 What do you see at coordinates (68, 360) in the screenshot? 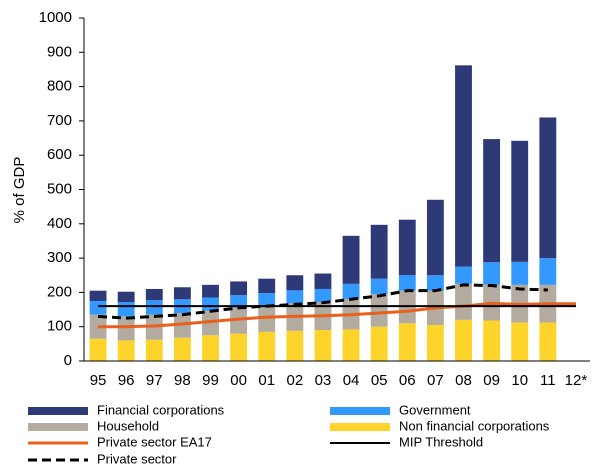
I see `y-tick-label: 0` at bounding box center [68, 360].